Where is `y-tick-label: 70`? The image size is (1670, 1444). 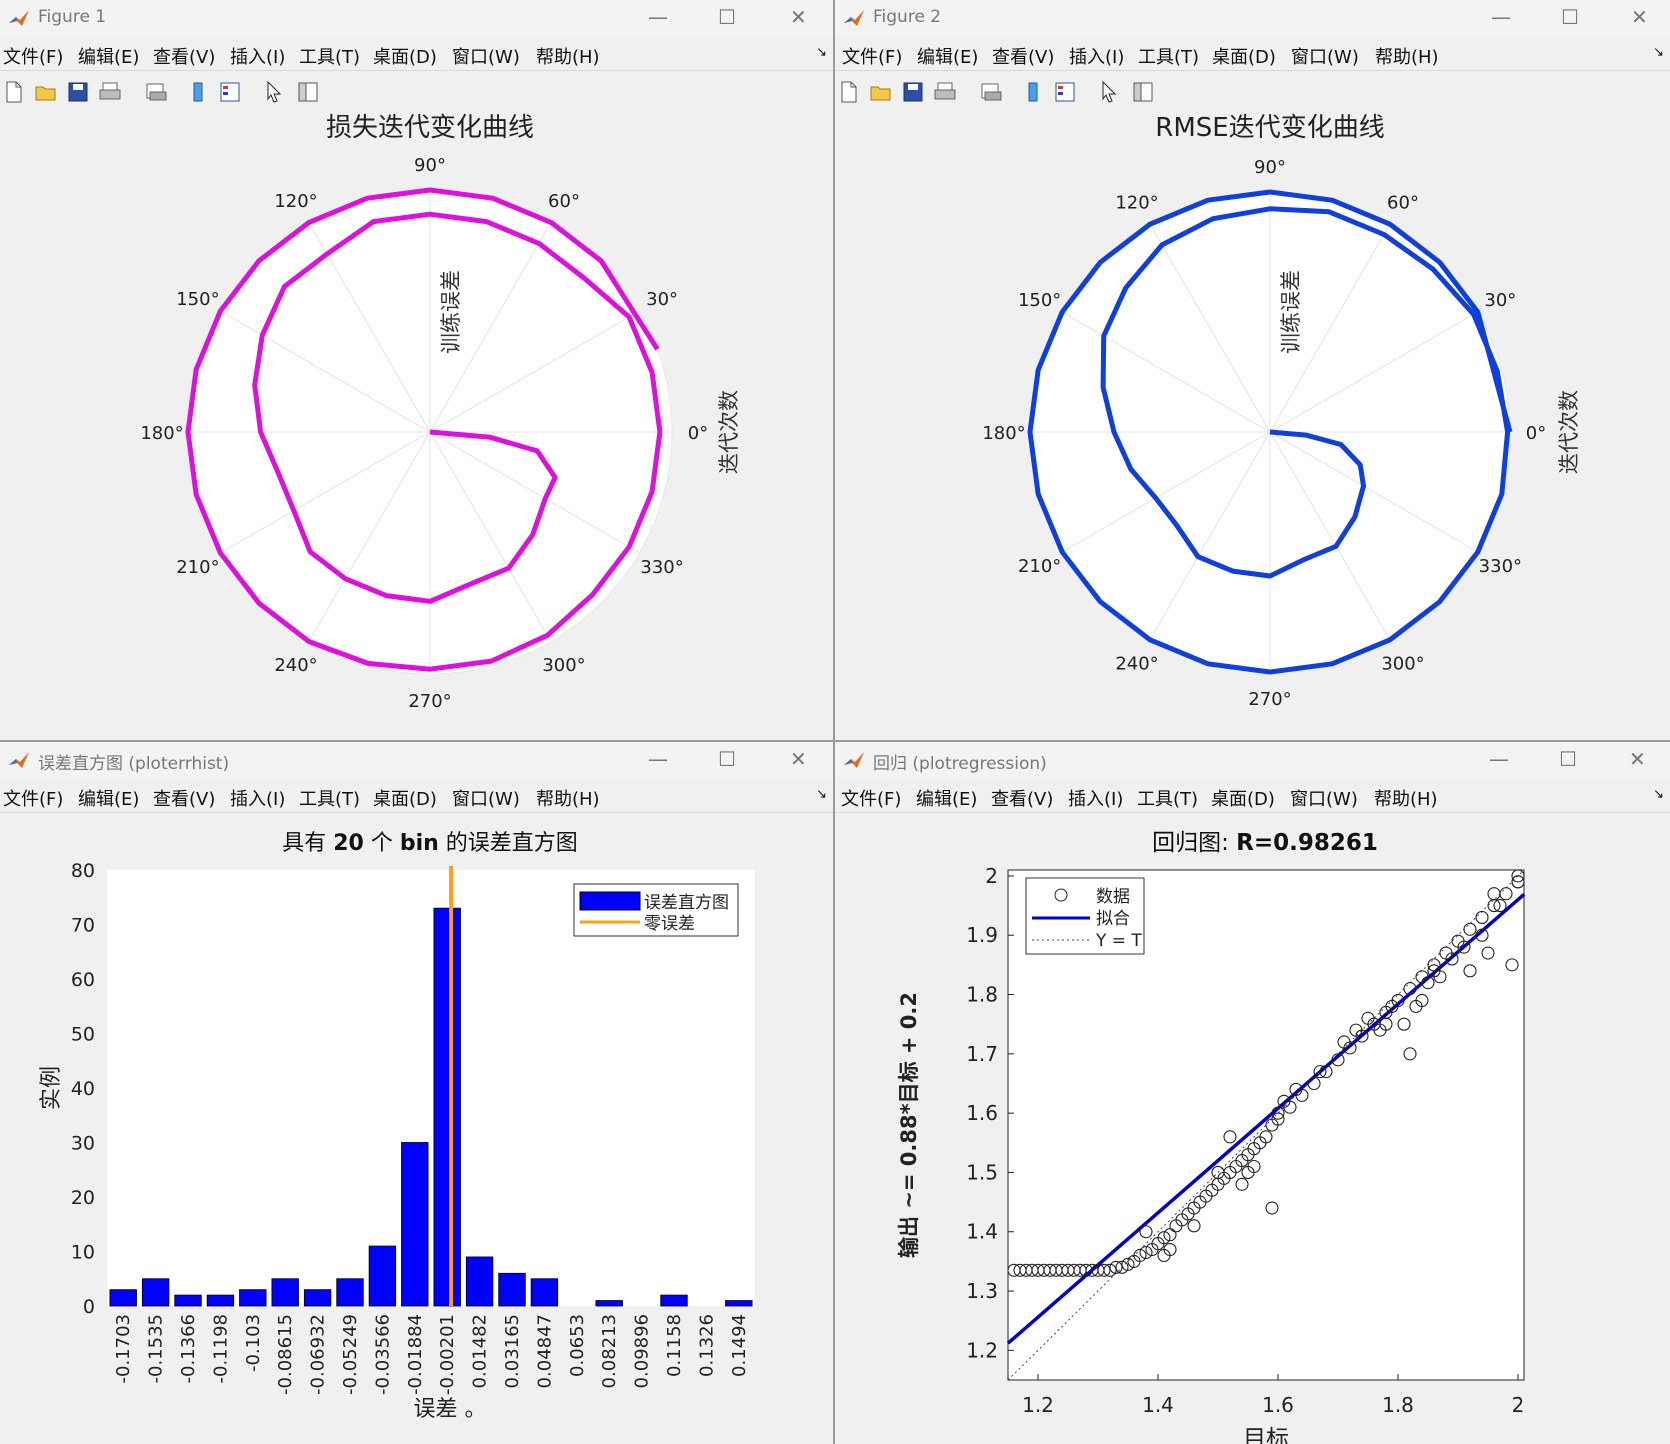 y-tick-label: 70 is located at coordinates (83, 926).